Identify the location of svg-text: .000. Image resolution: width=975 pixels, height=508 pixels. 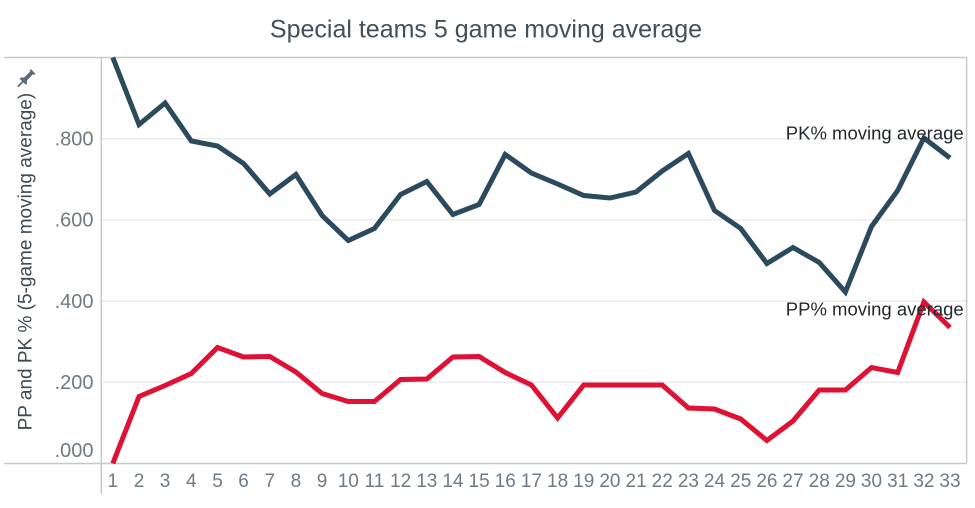
(74, 451).